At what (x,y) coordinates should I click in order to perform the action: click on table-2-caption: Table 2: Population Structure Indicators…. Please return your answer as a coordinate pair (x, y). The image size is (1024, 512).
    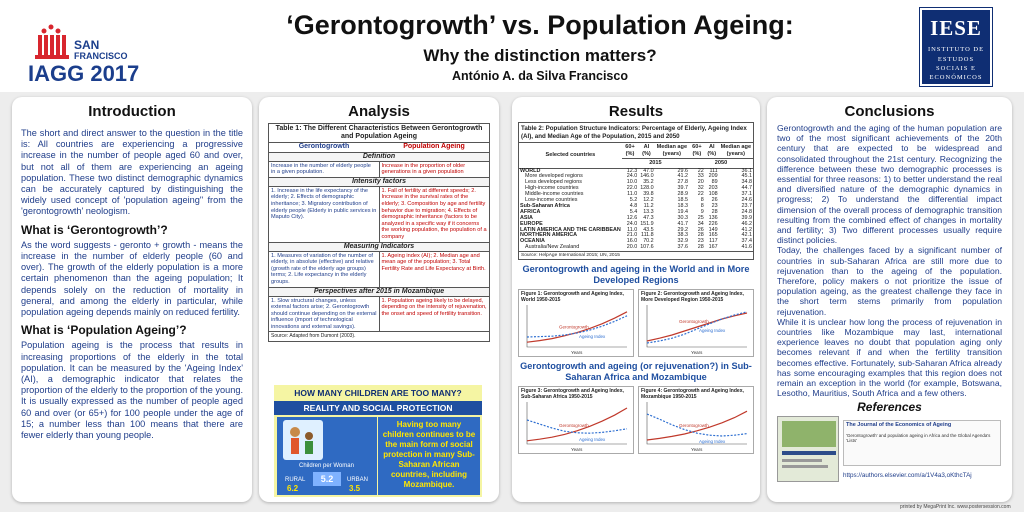
    Looking at the image, I should click on (636, 133).